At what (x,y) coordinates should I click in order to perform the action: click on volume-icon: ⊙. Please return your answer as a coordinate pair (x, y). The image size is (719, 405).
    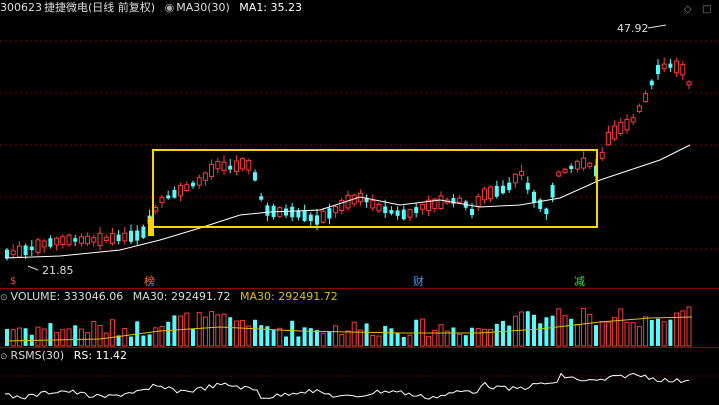
    Looking at the image, I should click on (4, 298).